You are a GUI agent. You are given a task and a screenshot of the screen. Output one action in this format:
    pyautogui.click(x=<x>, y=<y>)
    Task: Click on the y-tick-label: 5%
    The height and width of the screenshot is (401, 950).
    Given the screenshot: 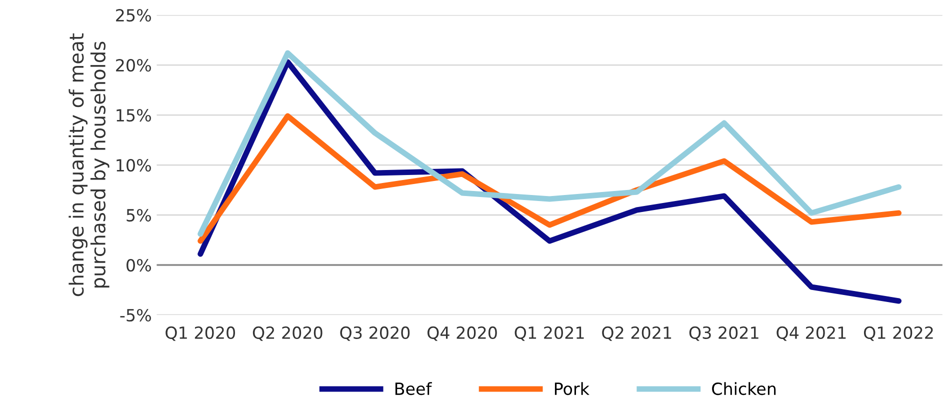 What is the action you would take?
    pyautogui.click(x=138, y=215)
    